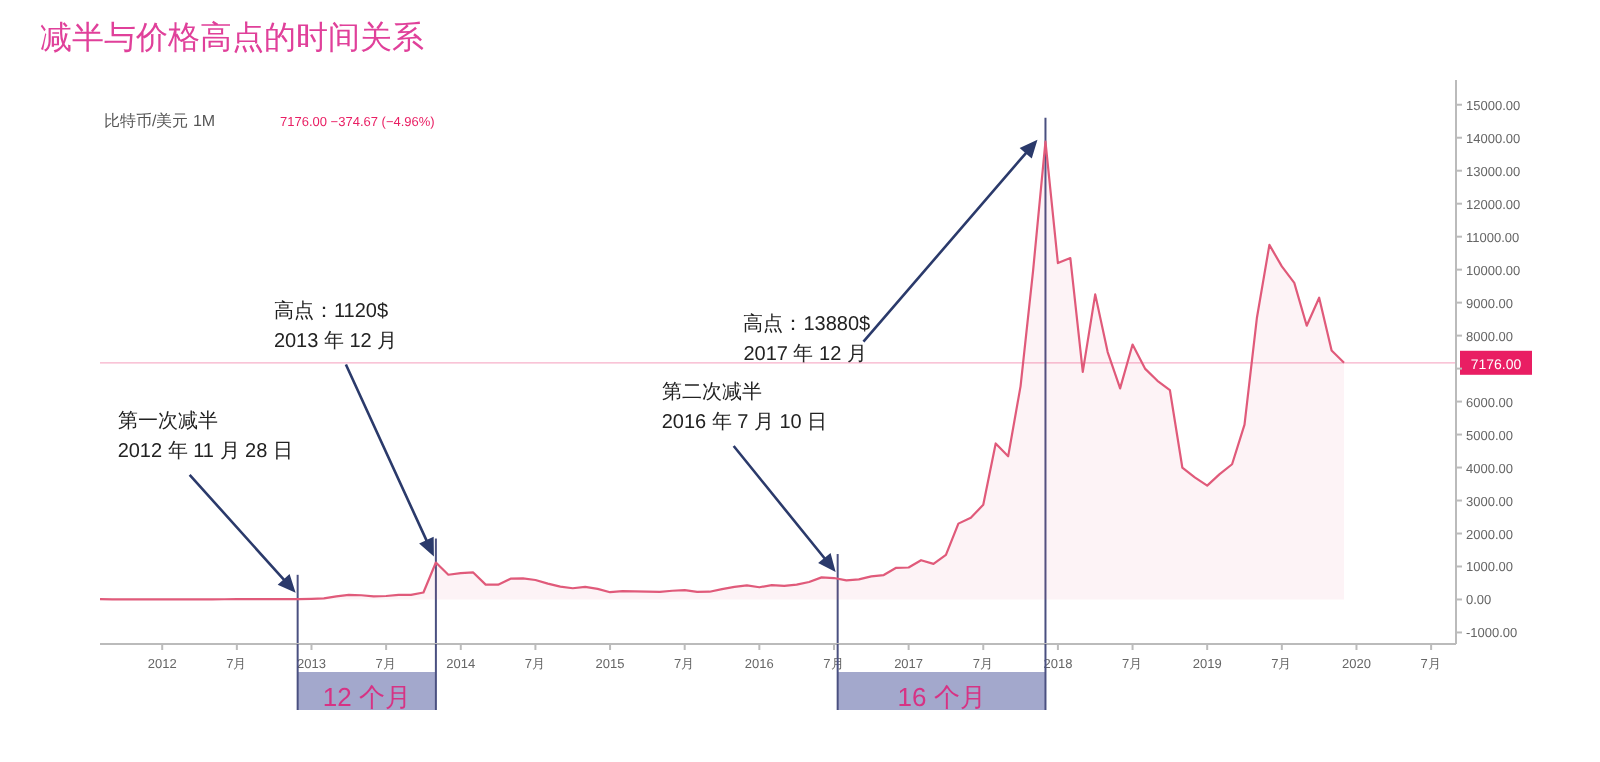 This screenshot has height=762, width=1600. What do you see at coordinates (335, 326) in the screenshot?
I see `annotation: 高点：1120$ 2013 年 12 月` at bounding box center [335, 326].